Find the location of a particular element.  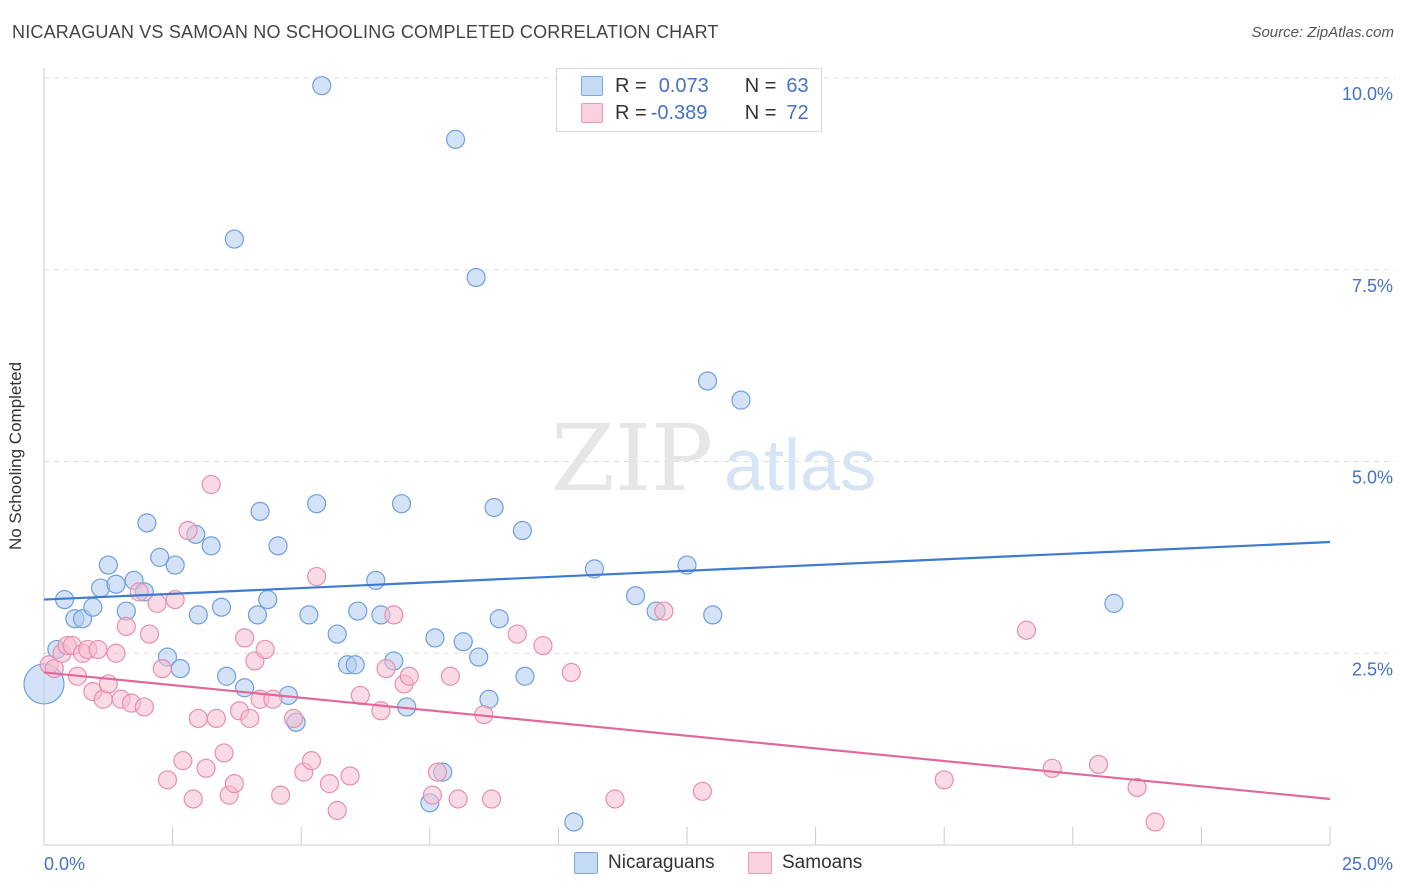

y-tick-label: 10.0% is located at coordinates (1367, 94).